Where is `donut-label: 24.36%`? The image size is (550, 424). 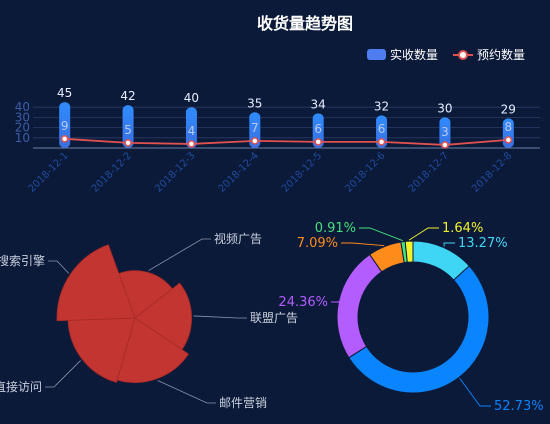
donut-label: 24.36% is located at coordinates (303, 302).